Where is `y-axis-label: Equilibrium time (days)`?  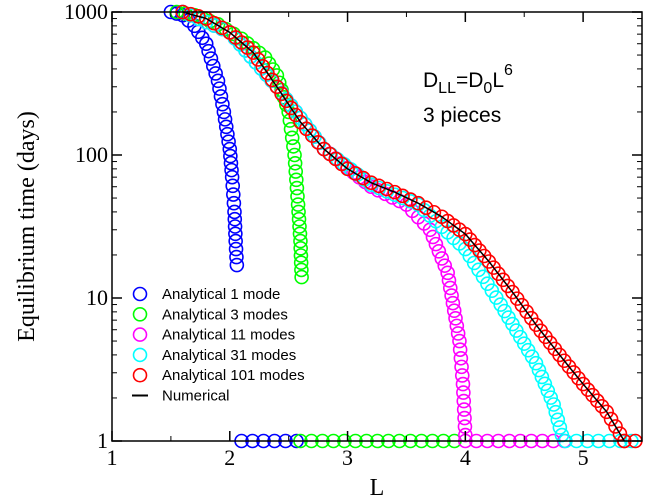 y-axis-label: Equilibrium time (days) is located at coordinates (27, 226).